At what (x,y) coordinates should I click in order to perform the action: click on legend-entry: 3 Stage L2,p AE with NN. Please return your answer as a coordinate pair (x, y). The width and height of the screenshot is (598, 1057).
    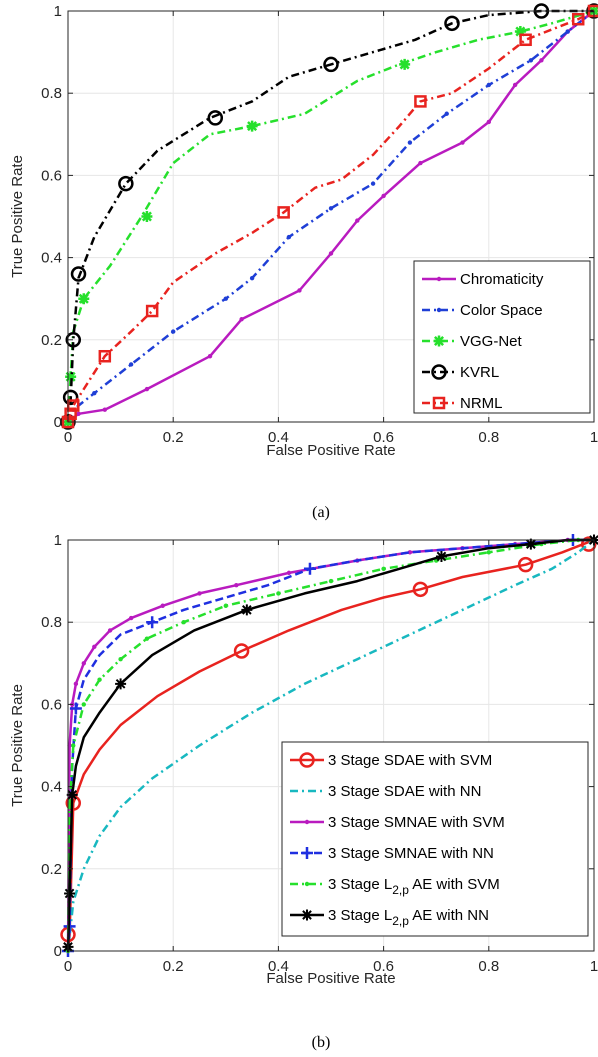
    Looking at the image, I should click on (408, 917).